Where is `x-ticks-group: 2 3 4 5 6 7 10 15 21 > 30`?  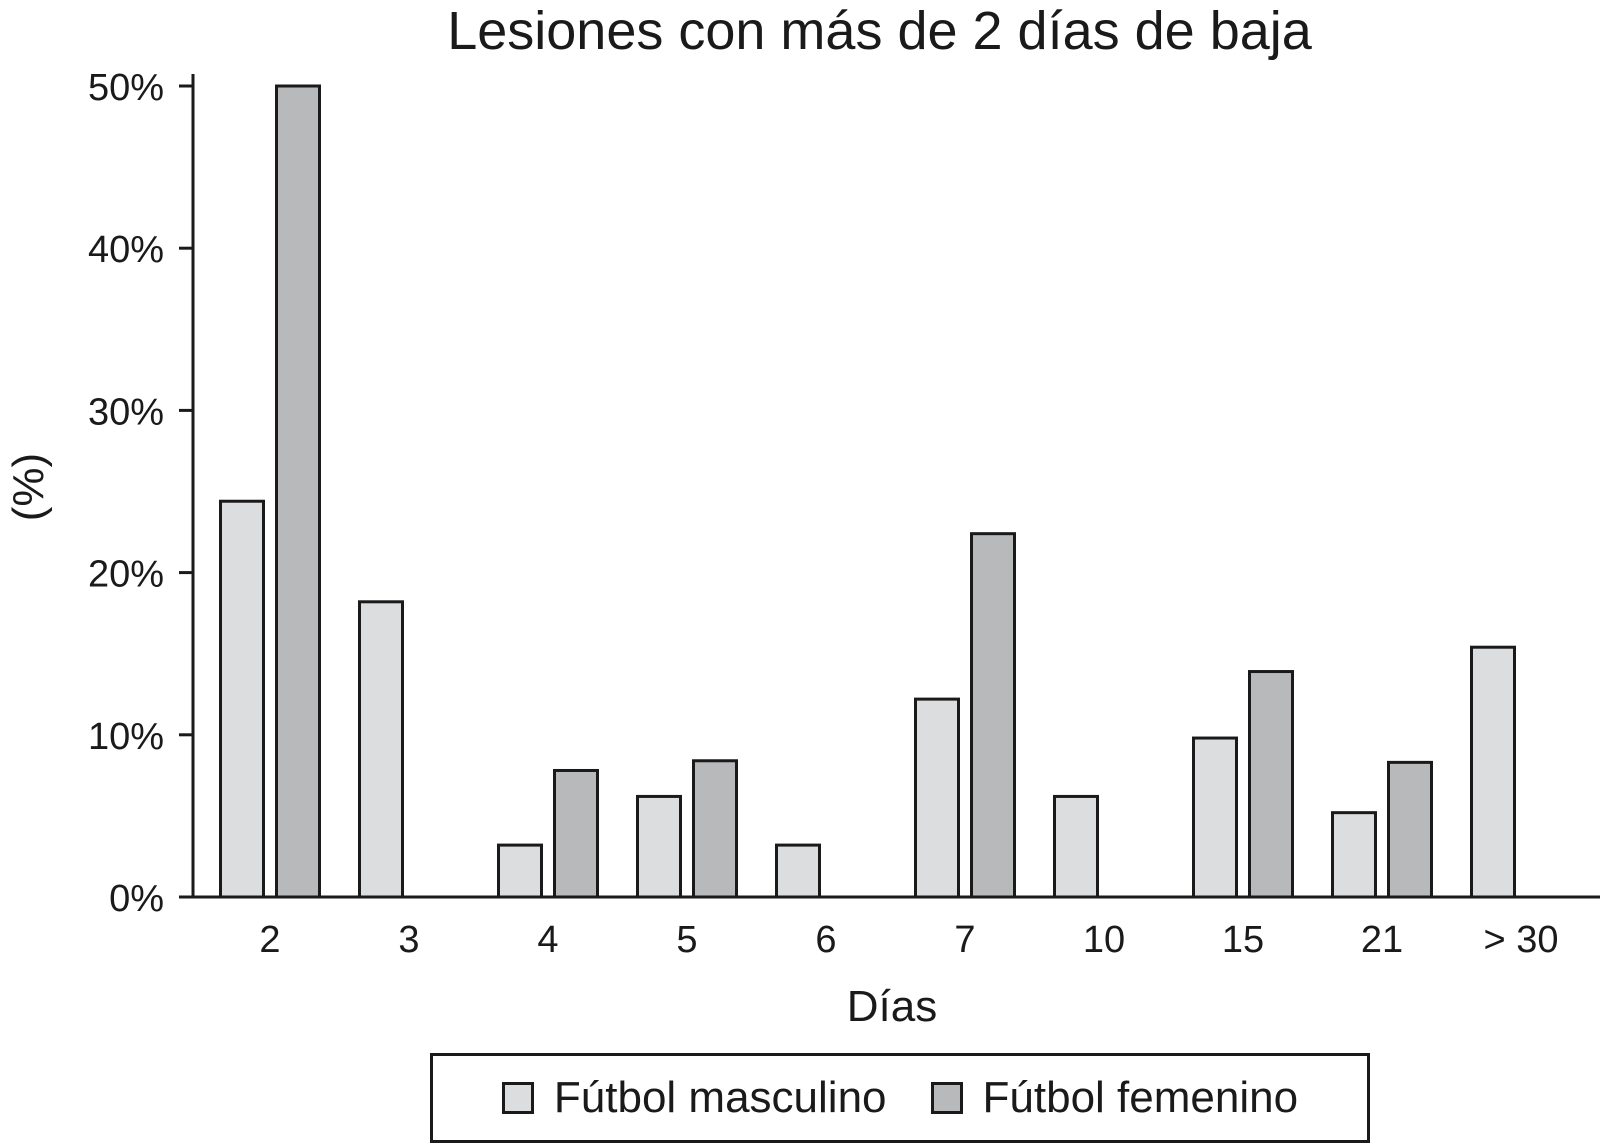
x-ticks-group: 2 3 4 5 6 7 10 15 21 > 30 is located at coordinates (908, 940).